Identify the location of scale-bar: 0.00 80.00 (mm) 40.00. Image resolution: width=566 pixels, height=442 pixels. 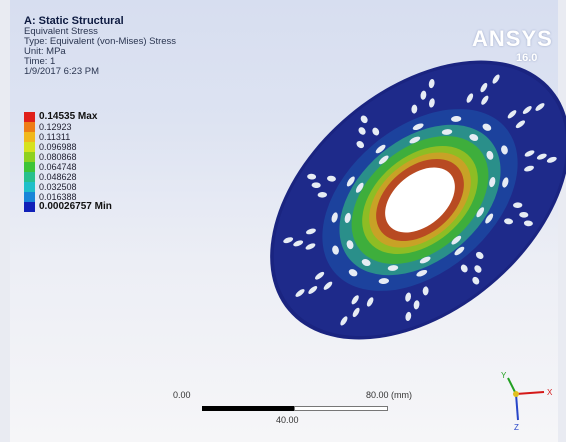
(310, 409).